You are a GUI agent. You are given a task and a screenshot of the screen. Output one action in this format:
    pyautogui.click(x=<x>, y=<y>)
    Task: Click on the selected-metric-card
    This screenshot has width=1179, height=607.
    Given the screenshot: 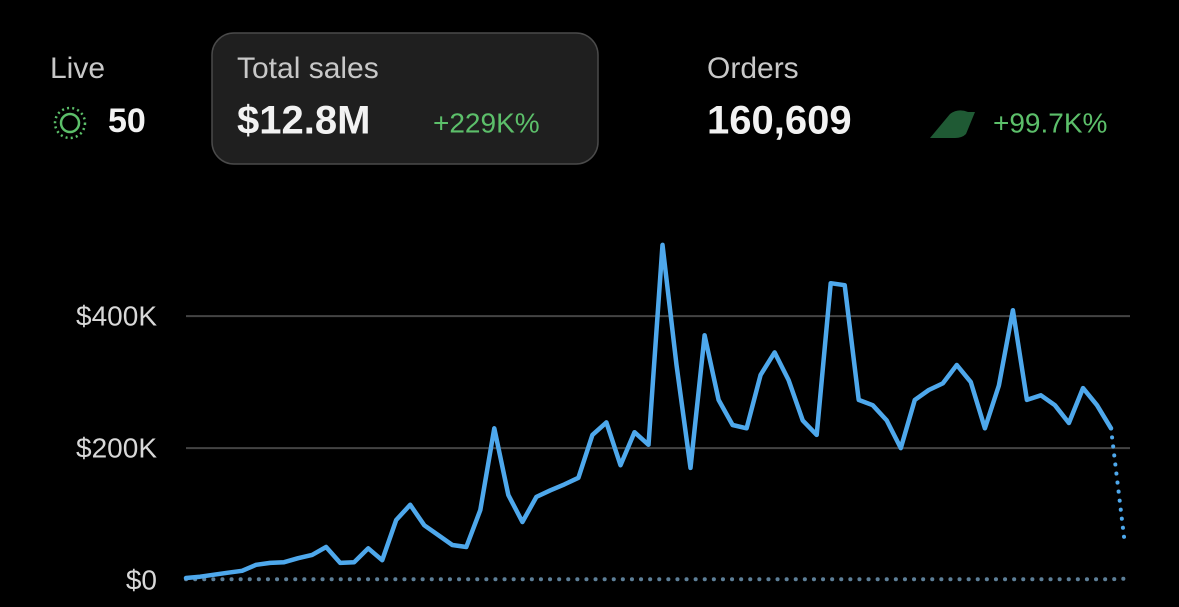 What is the action you would take?
    pyautogui.click(x=405, y=98)
    